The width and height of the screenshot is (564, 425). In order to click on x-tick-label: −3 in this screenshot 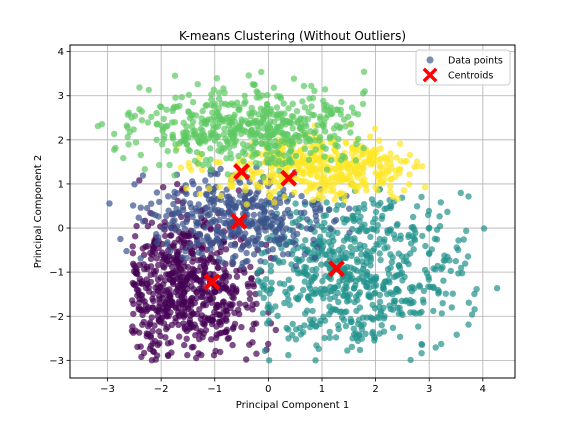, I will do `click(107, 389)`.